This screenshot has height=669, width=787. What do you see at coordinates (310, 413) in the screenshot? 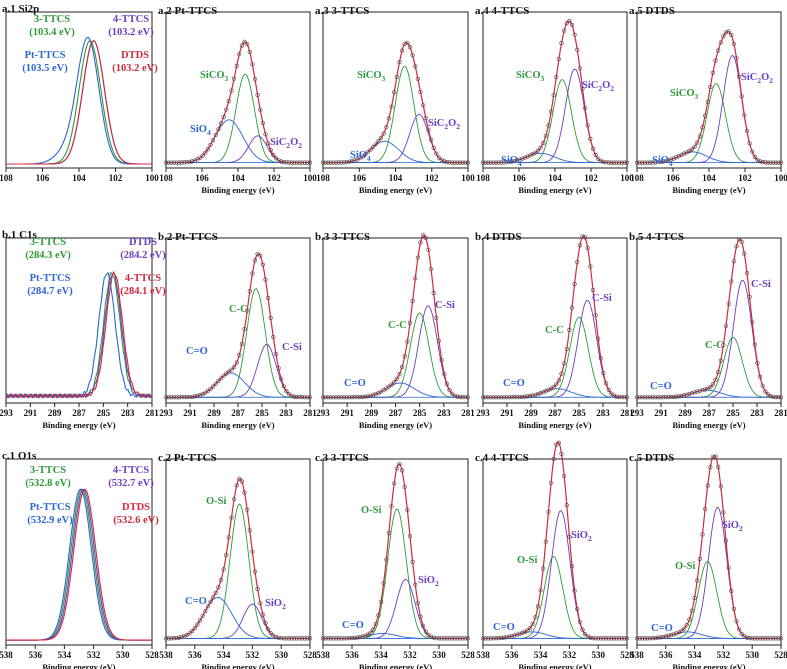
I see `x-tick-label: 281` at bounding box center [310, 413].